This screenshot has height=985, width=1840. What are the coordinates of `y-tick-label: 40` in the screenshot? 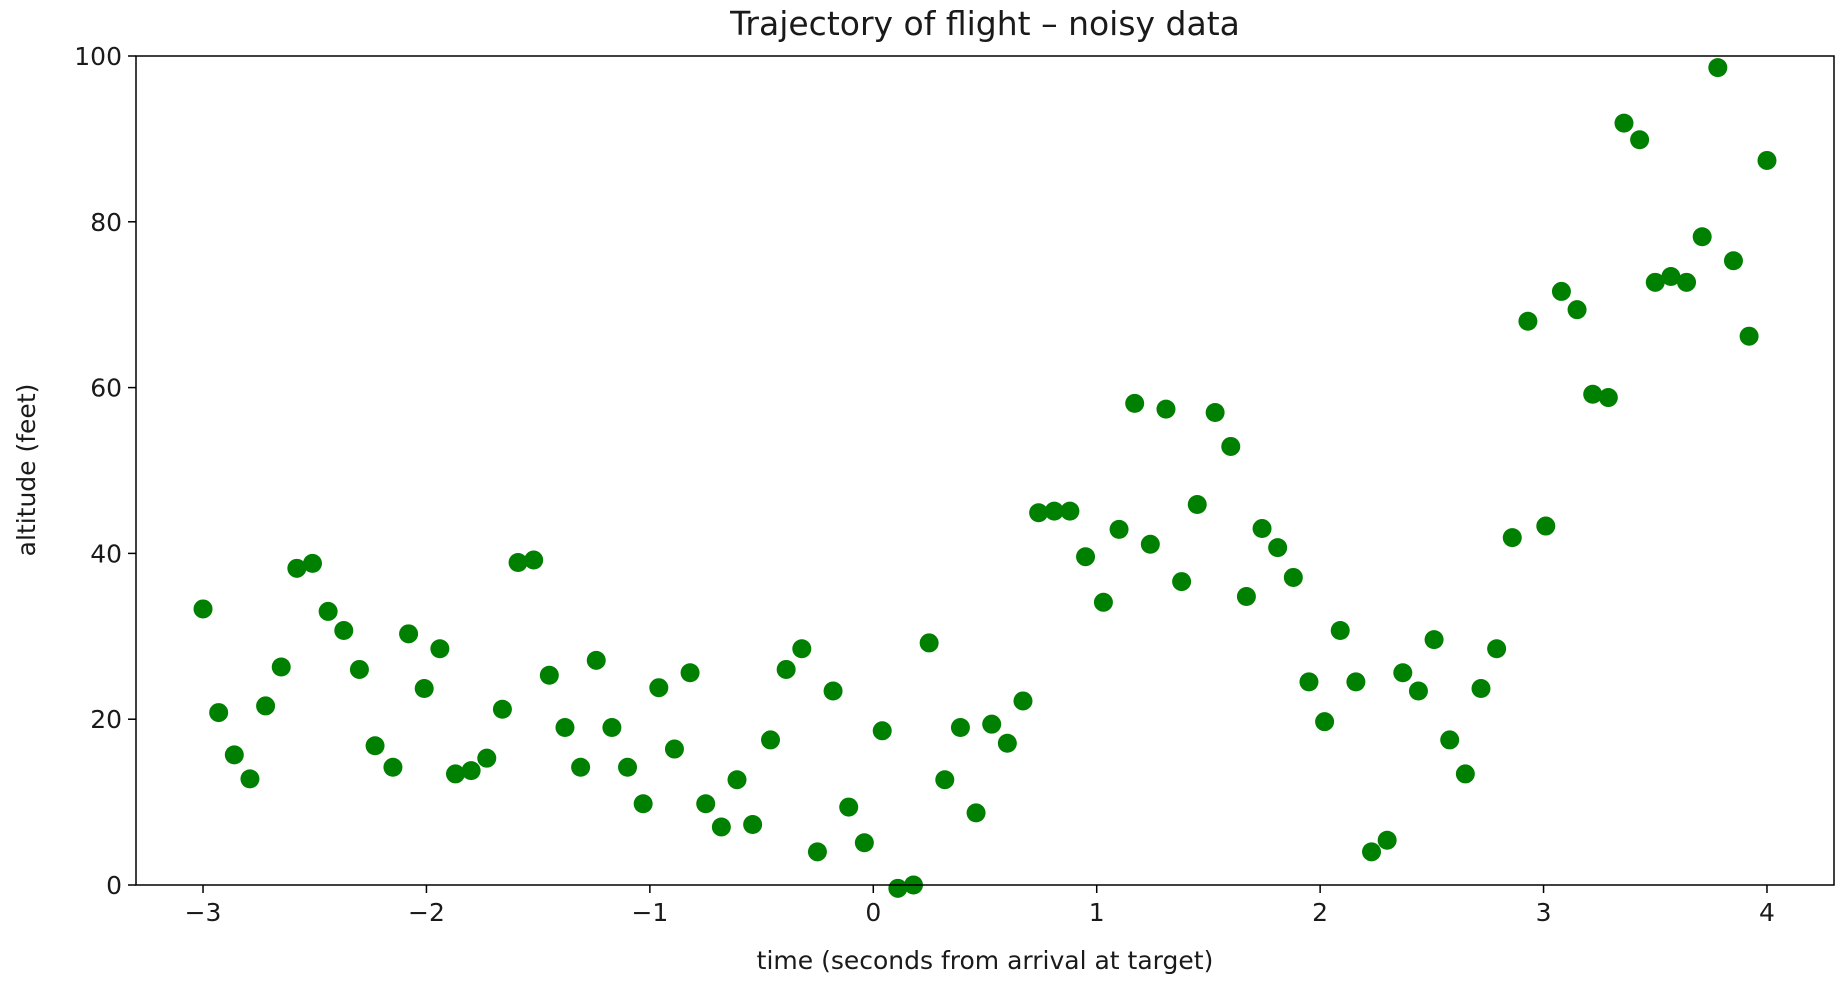 It's located at (106, 553).